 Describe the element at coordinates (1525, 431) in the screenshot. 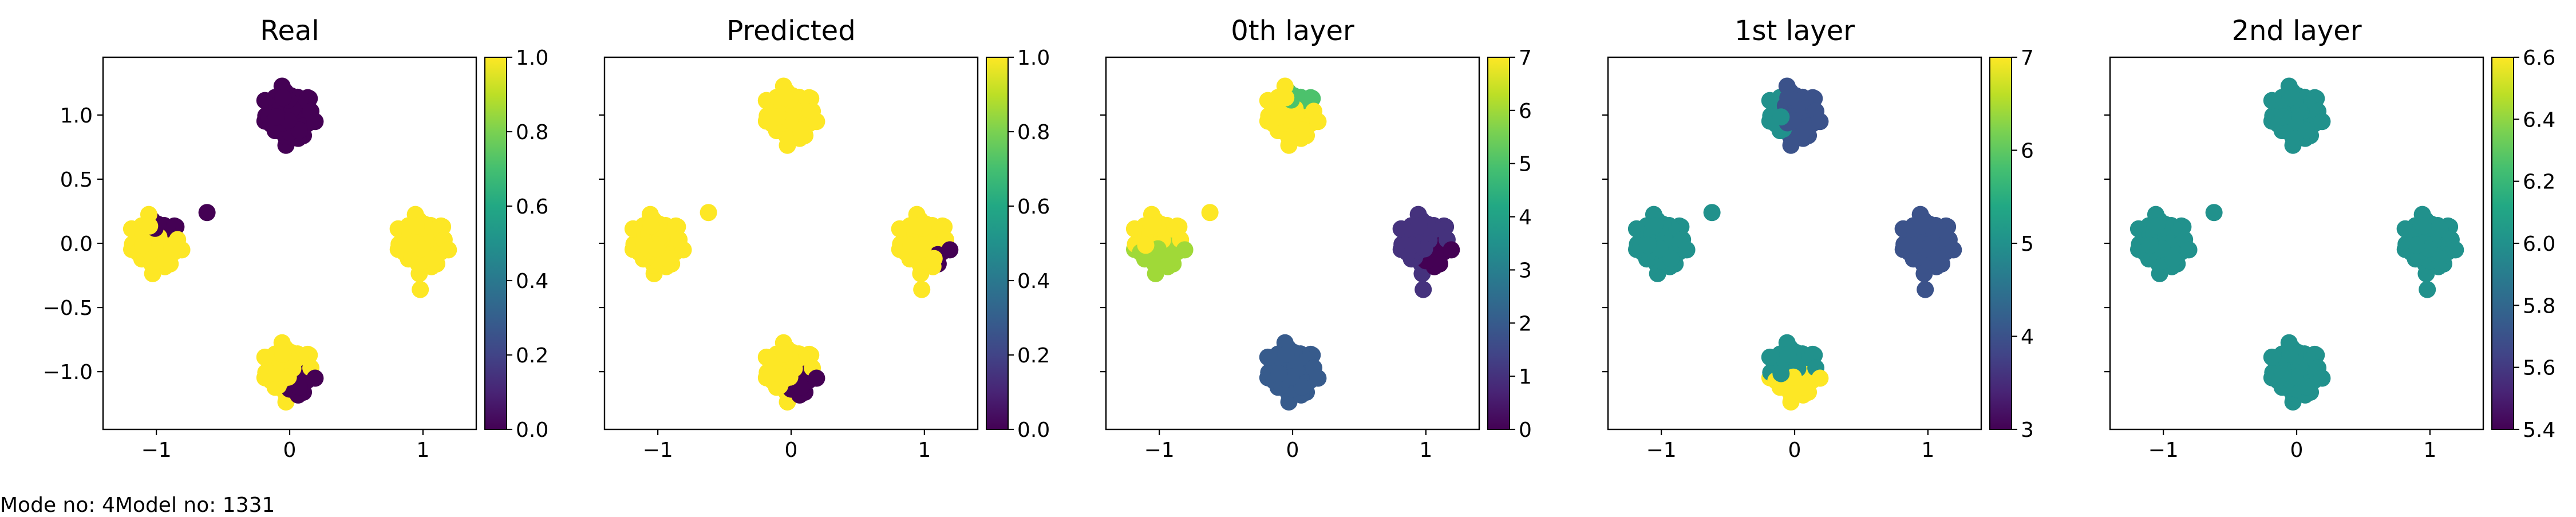

I see `colorbar-tick-label: 0` at that location.